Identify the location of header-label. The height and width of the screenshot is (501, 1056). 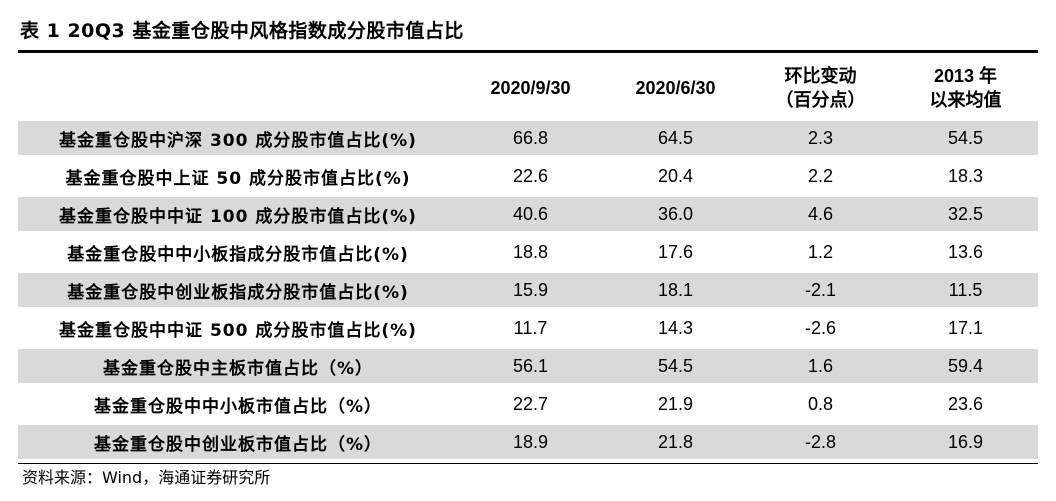
(238, 88).